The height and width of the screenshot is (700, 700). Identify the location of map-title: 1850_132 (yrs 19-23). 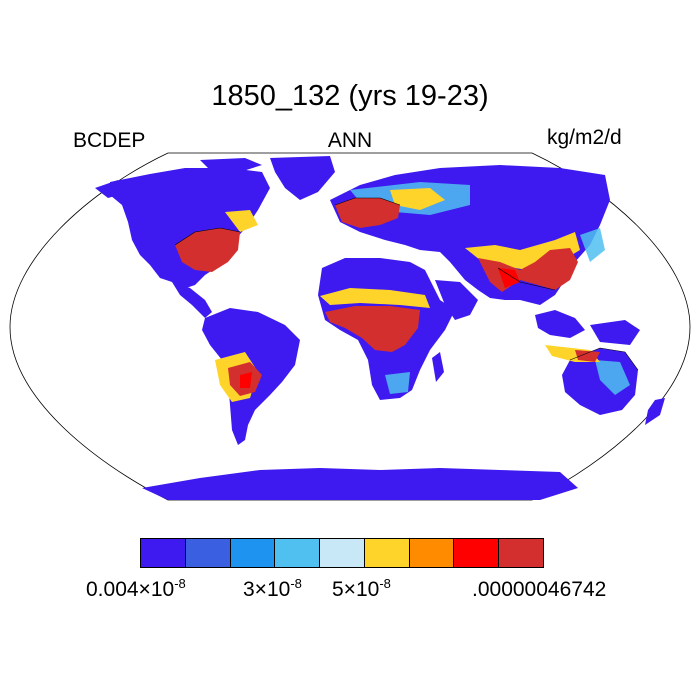
(350, 96).